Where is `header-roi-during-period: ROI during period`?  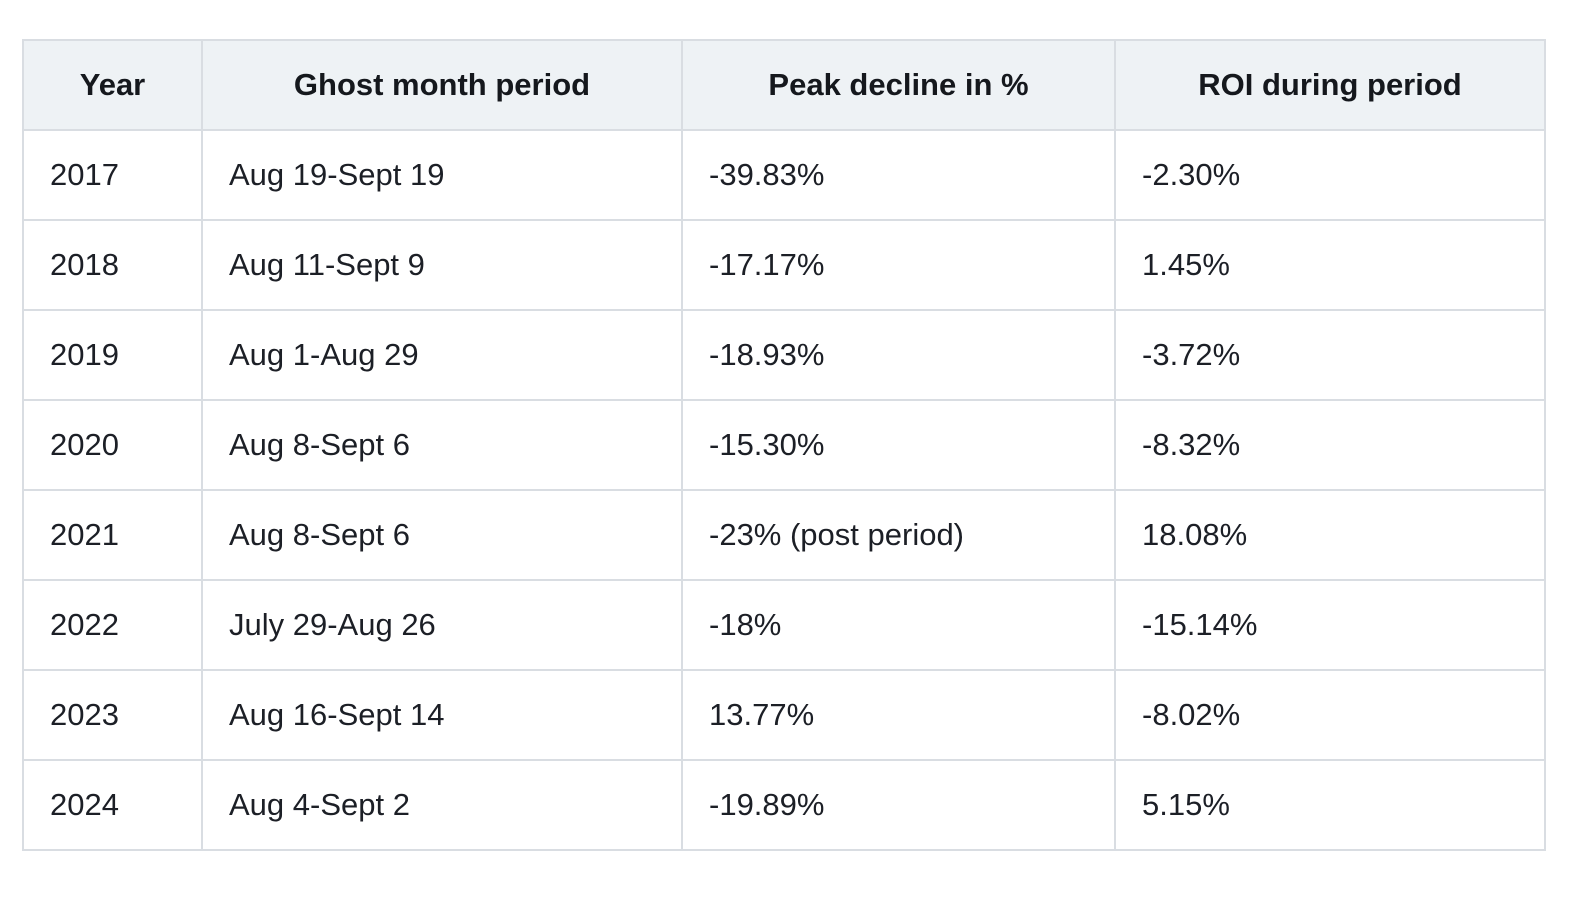 header-roi-during-period: ROI during period is located at coordinates (1330, 85).